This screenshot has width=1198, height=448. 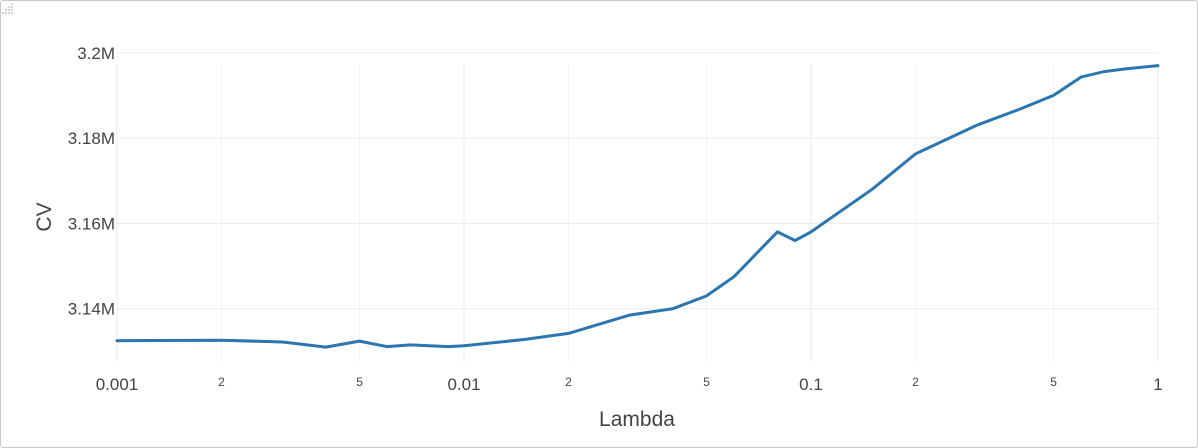 I want to click on x-tick-label: 0.1, so click(x=811, y=384).